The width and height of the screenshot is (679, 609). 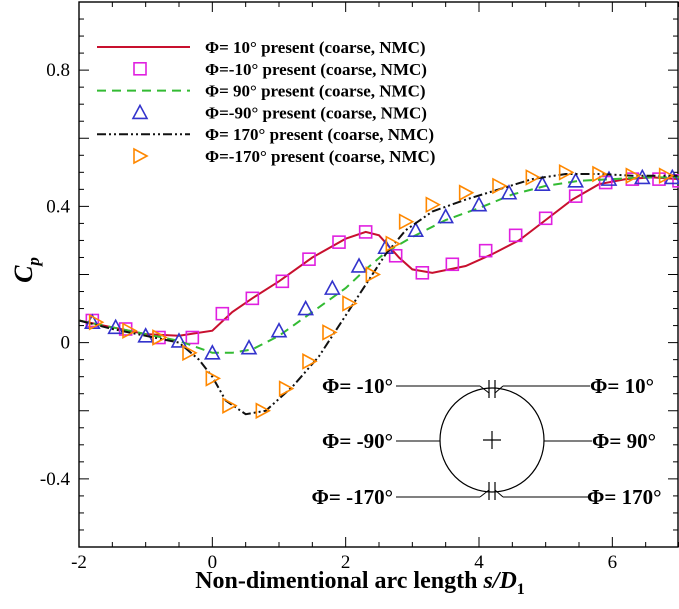 What do you see at coordinates (499, 493) in the screenshot?
I see `leader-p170-elbow` at bounding box center [499, 493].